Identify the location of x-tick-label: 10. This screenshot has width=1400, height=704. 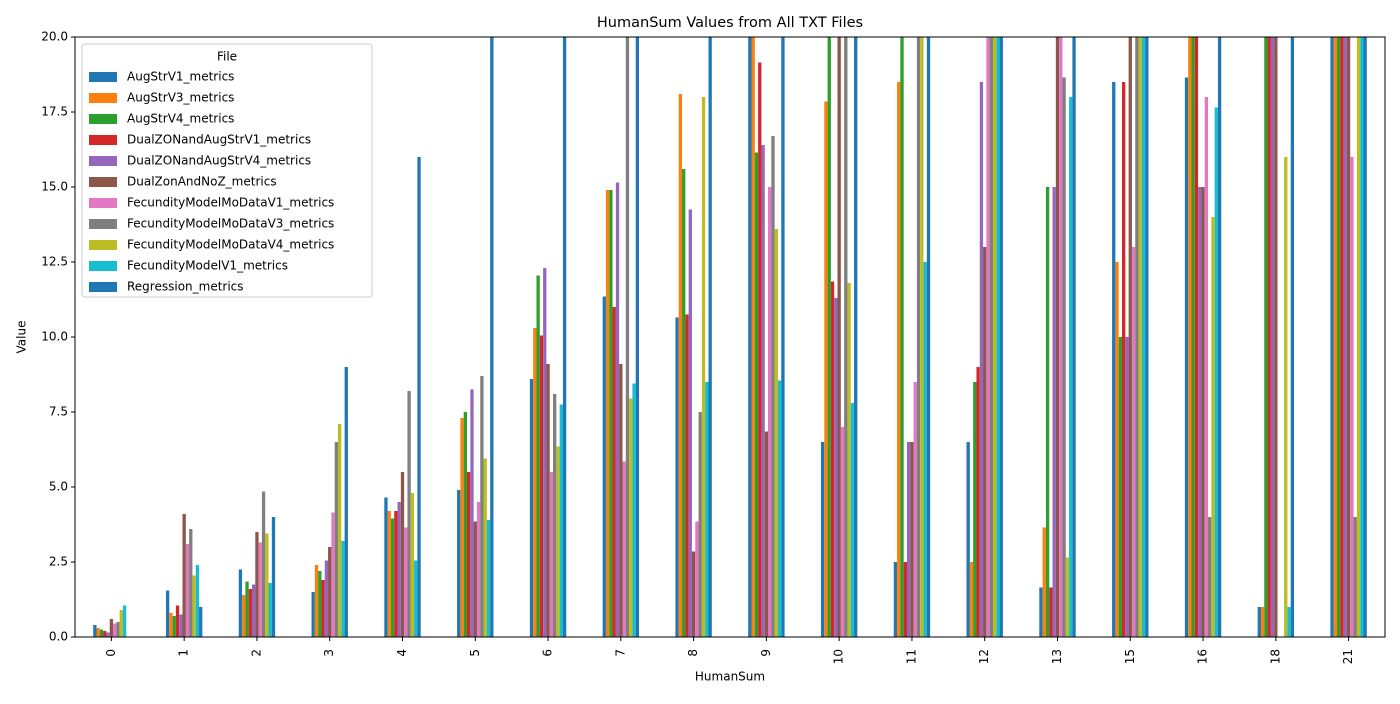
(839, 656).